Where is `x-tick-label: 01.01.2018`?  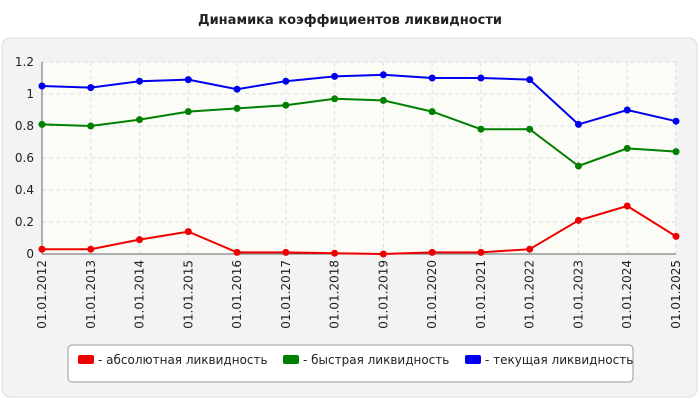 x-tick-label: 01.01.2018 is located at coordinates (335, 294).